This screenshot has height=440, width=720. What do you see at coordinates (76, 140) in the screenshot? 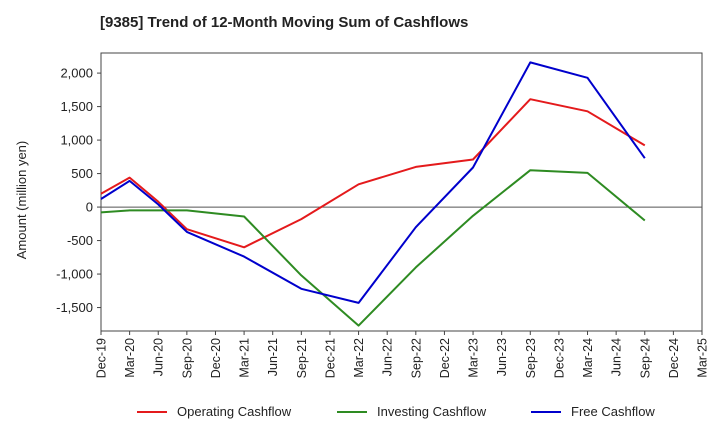
I see `y-tick-label: 1,000` at bounding box center [76, 140].